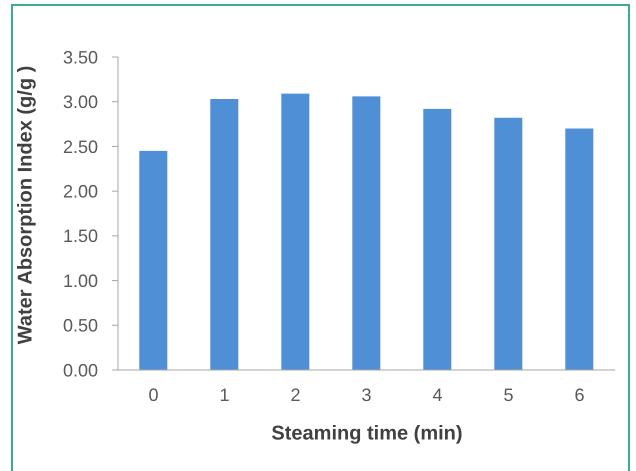 The image size is (636, 471). I want to click on x-tick-label: 6, so click(579, 394).